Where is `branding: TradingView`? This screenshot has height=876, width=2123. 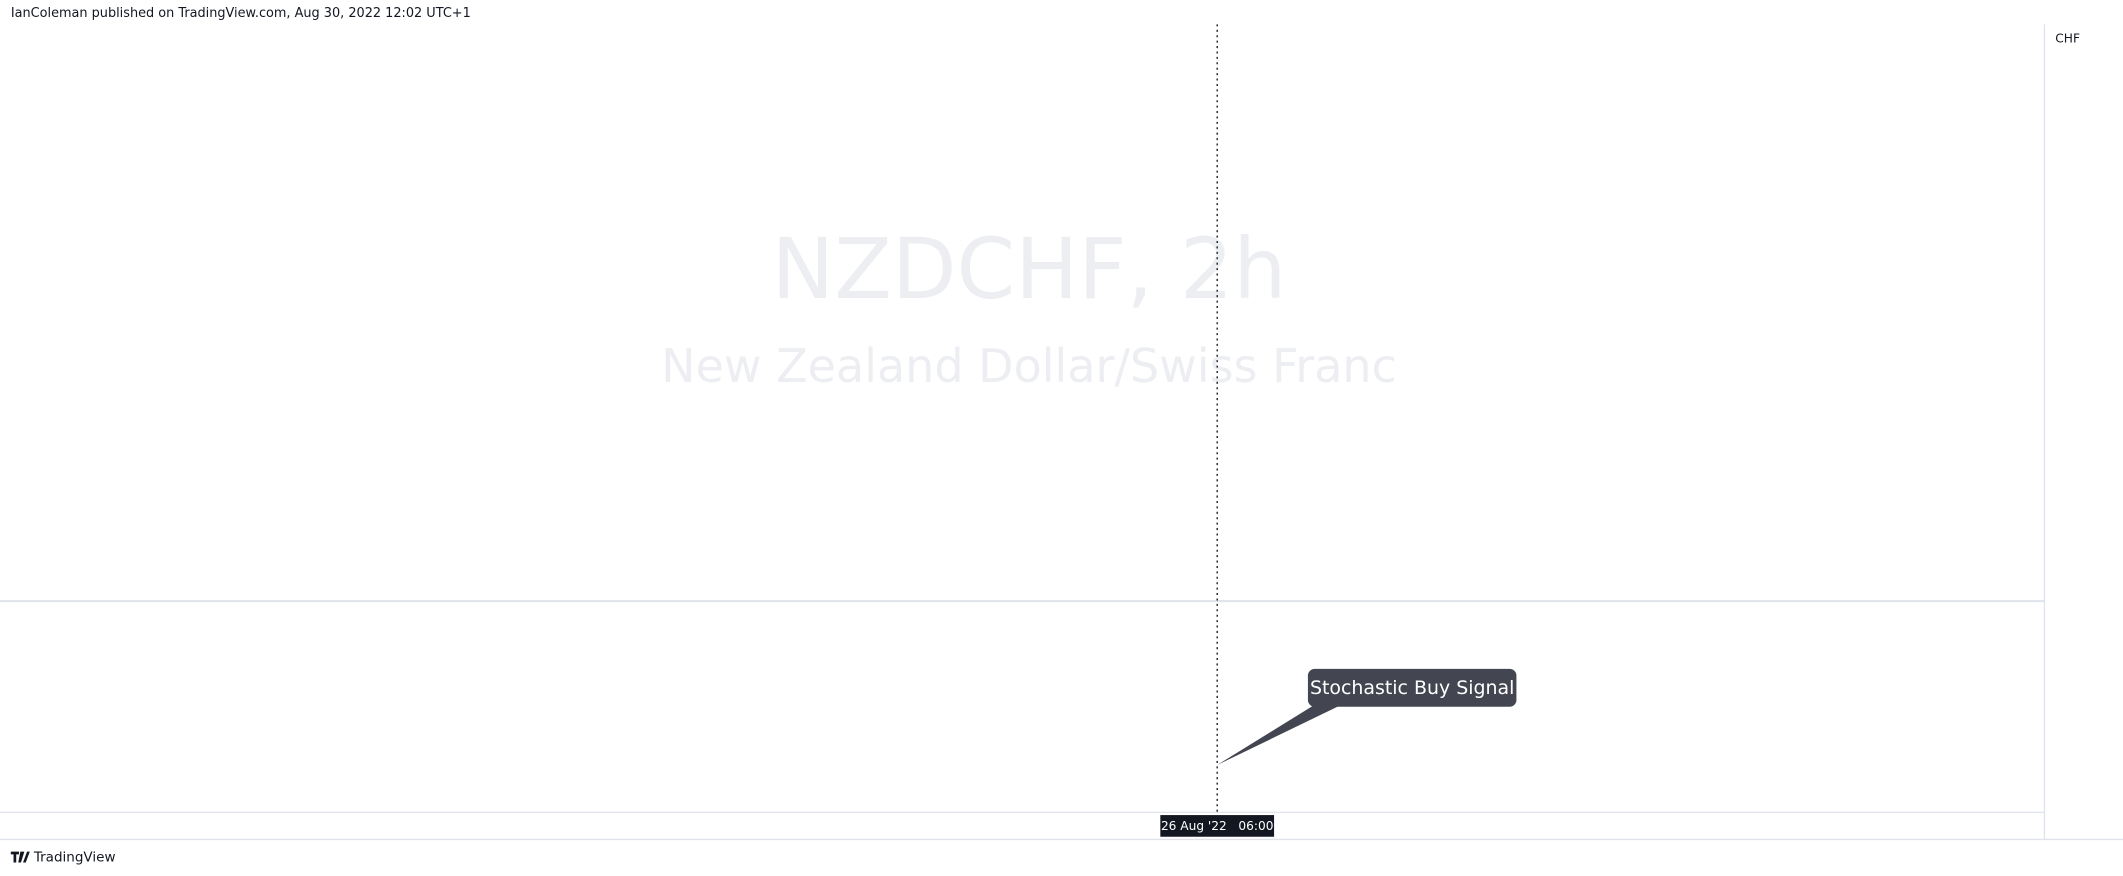
branding: TradingView is located at coordinates (74, 858).